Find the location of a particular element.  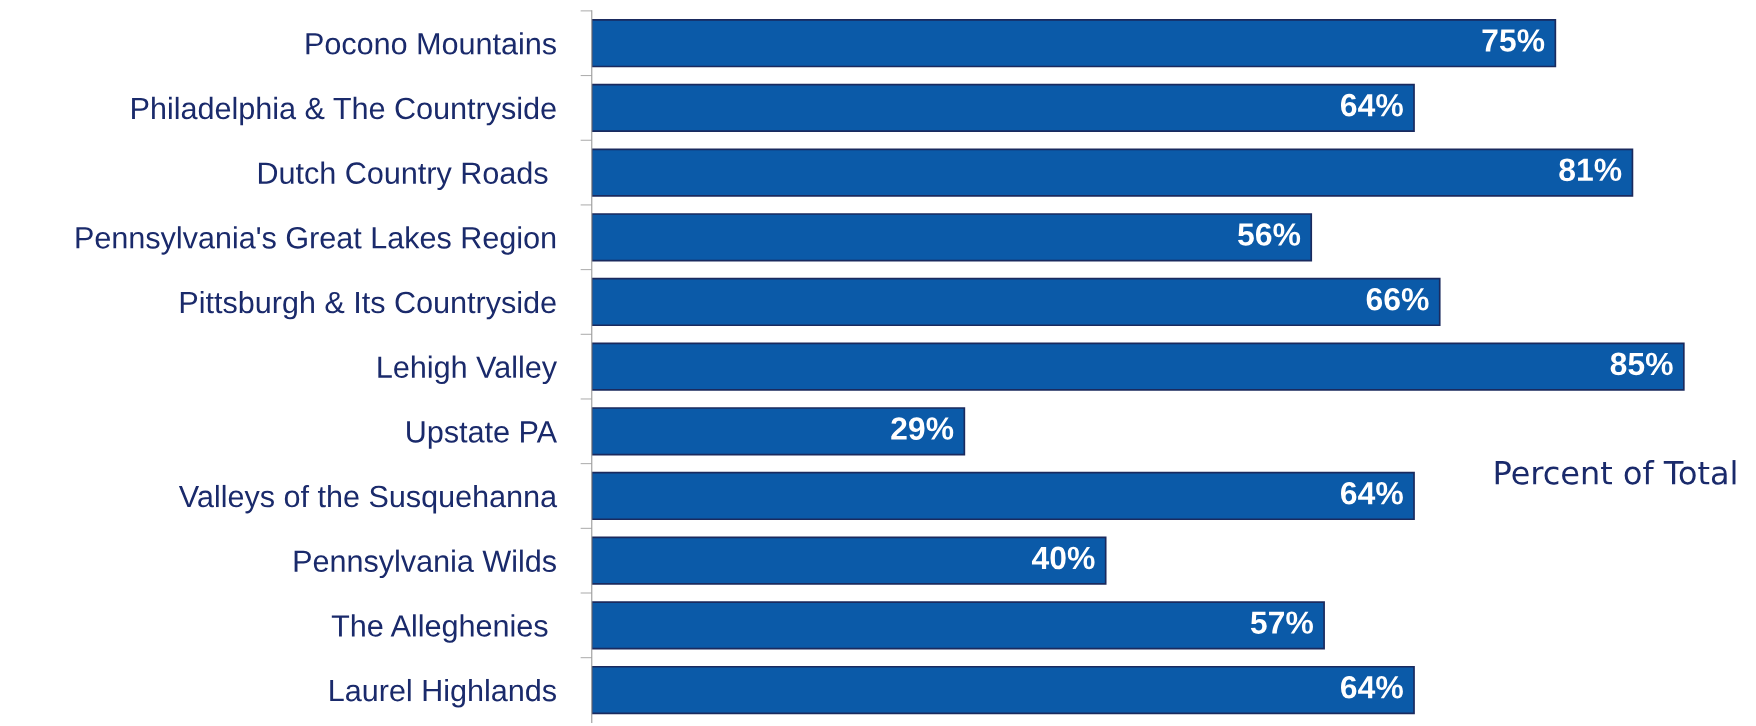

data-label: 29% is located at coordinates (922, 428).